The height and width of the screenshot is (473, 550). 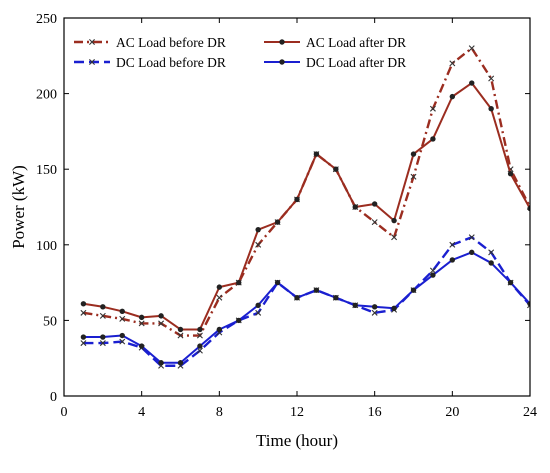 I want to click on y-tick-label: 200, so click(x=46, y=95).